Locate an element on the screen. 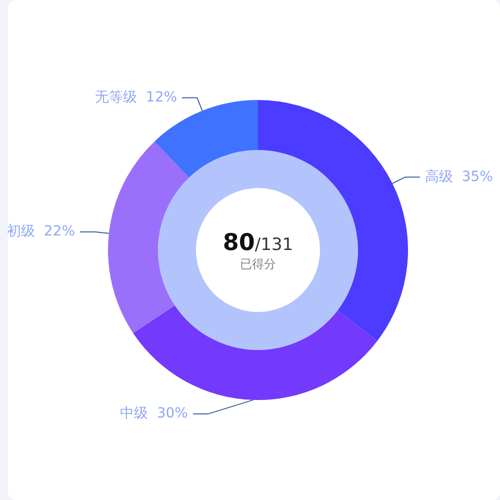 The width and height of the screenshot is (500, 500). slice-label: 无等级 12% is located at coordinates (136, 97).